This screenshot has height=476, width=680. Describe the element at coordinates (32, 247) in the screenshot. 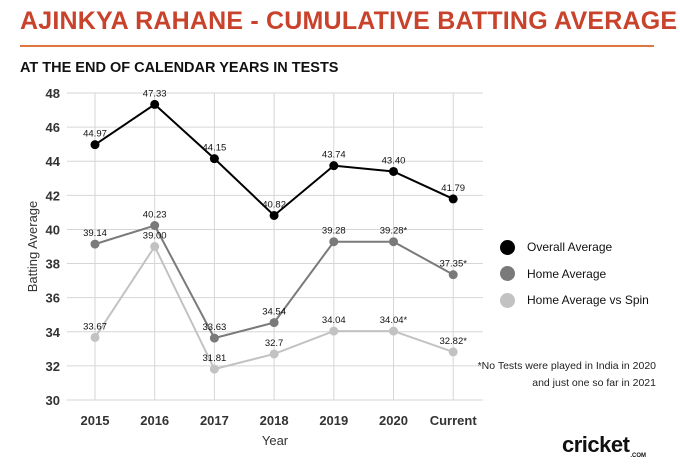

I see `y-axis-label: Batting Average` at that location.